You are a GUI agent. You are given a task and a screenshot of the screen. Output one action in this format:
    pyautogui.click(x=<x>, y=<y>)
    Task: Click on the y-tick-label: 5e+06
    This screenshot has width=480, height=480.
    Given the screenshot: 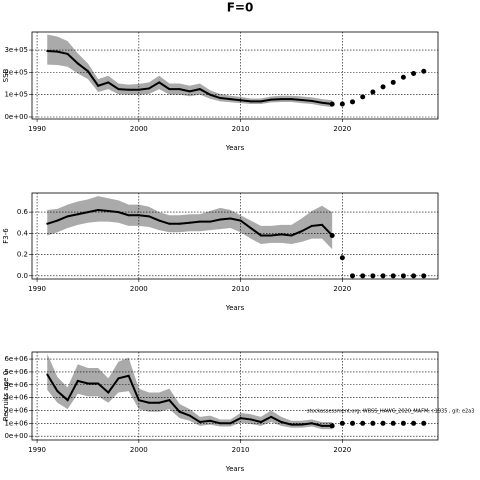 What is the action you would take?
    pyautogui.click(x=16, y=372)
    